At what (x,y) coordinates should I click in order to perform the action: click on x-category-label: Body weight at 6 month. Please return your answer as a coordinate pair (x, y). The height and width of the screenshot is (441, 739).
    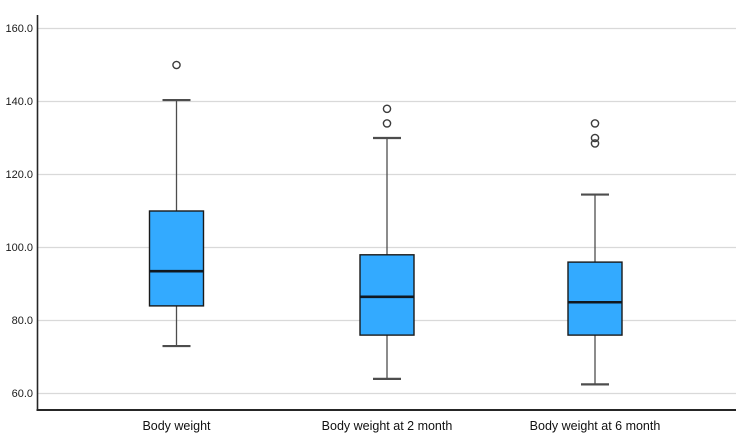
    Looking at the image, I should click on (595, 426).